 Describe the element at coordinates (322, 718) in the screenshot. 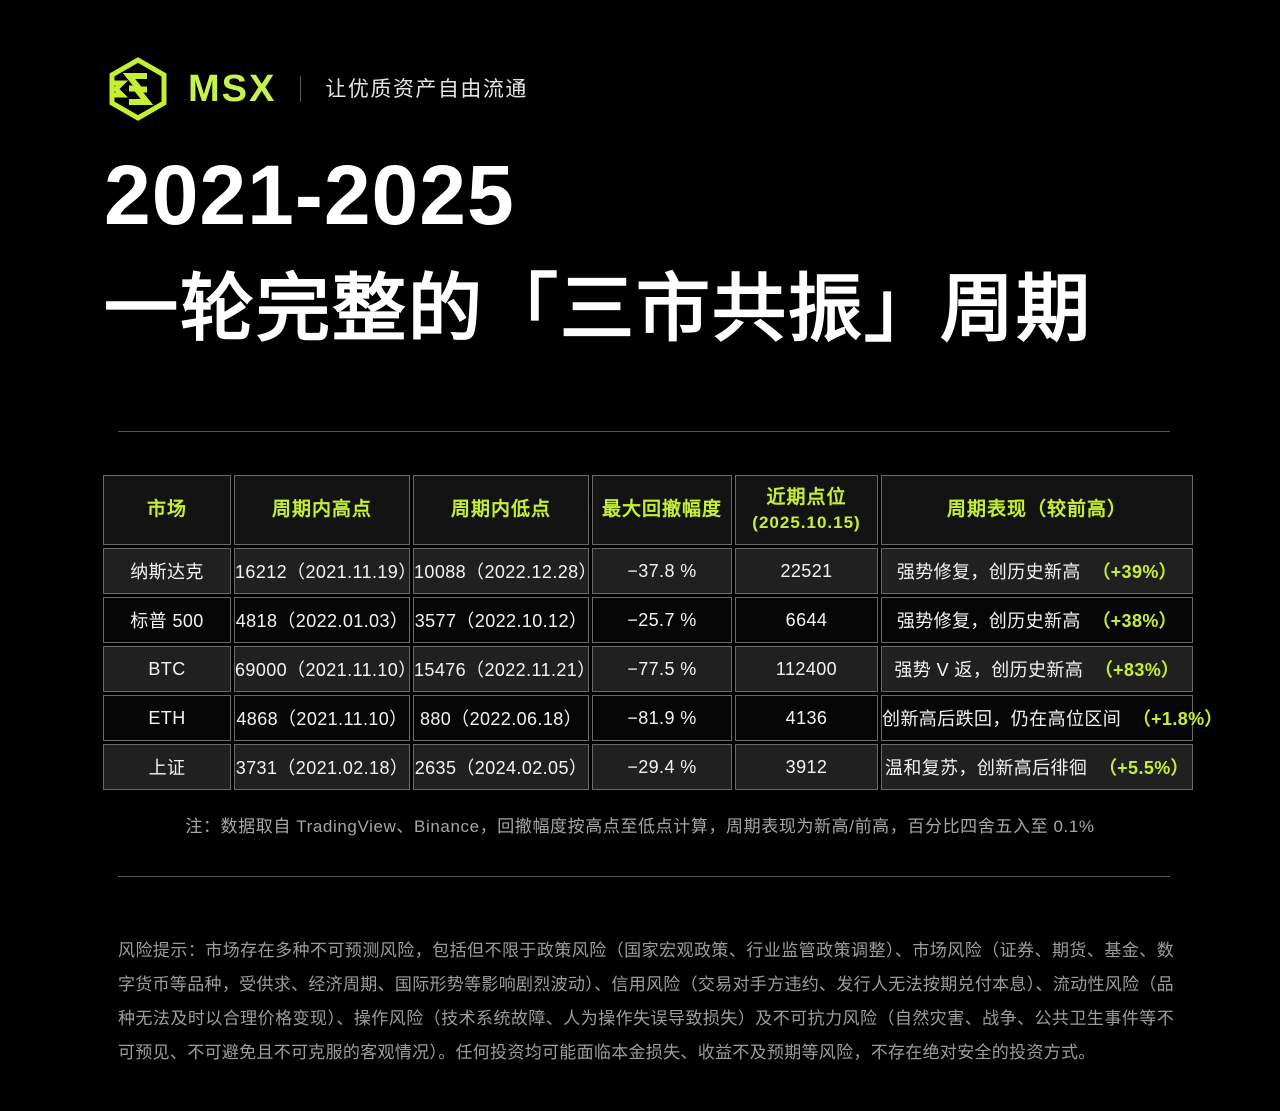

I see `cell-cycle-high: 4868（2021.11.10）` at that location.